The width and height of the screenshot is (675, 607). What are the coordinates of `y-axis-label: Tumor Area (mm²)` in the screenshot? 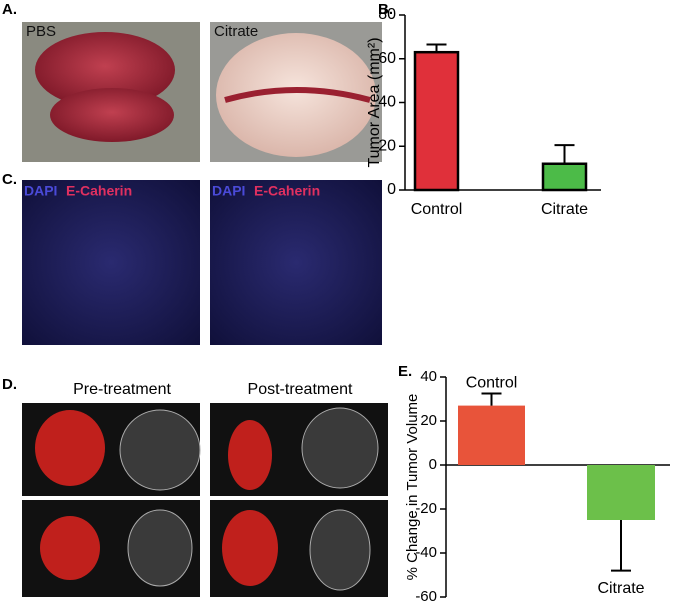 It's located at (374, 102).